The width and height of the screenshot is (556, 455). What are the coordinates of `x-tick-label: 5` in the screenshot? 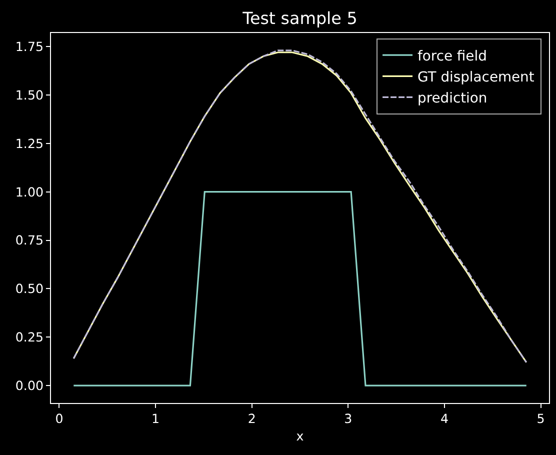 It's located at (540, 418).